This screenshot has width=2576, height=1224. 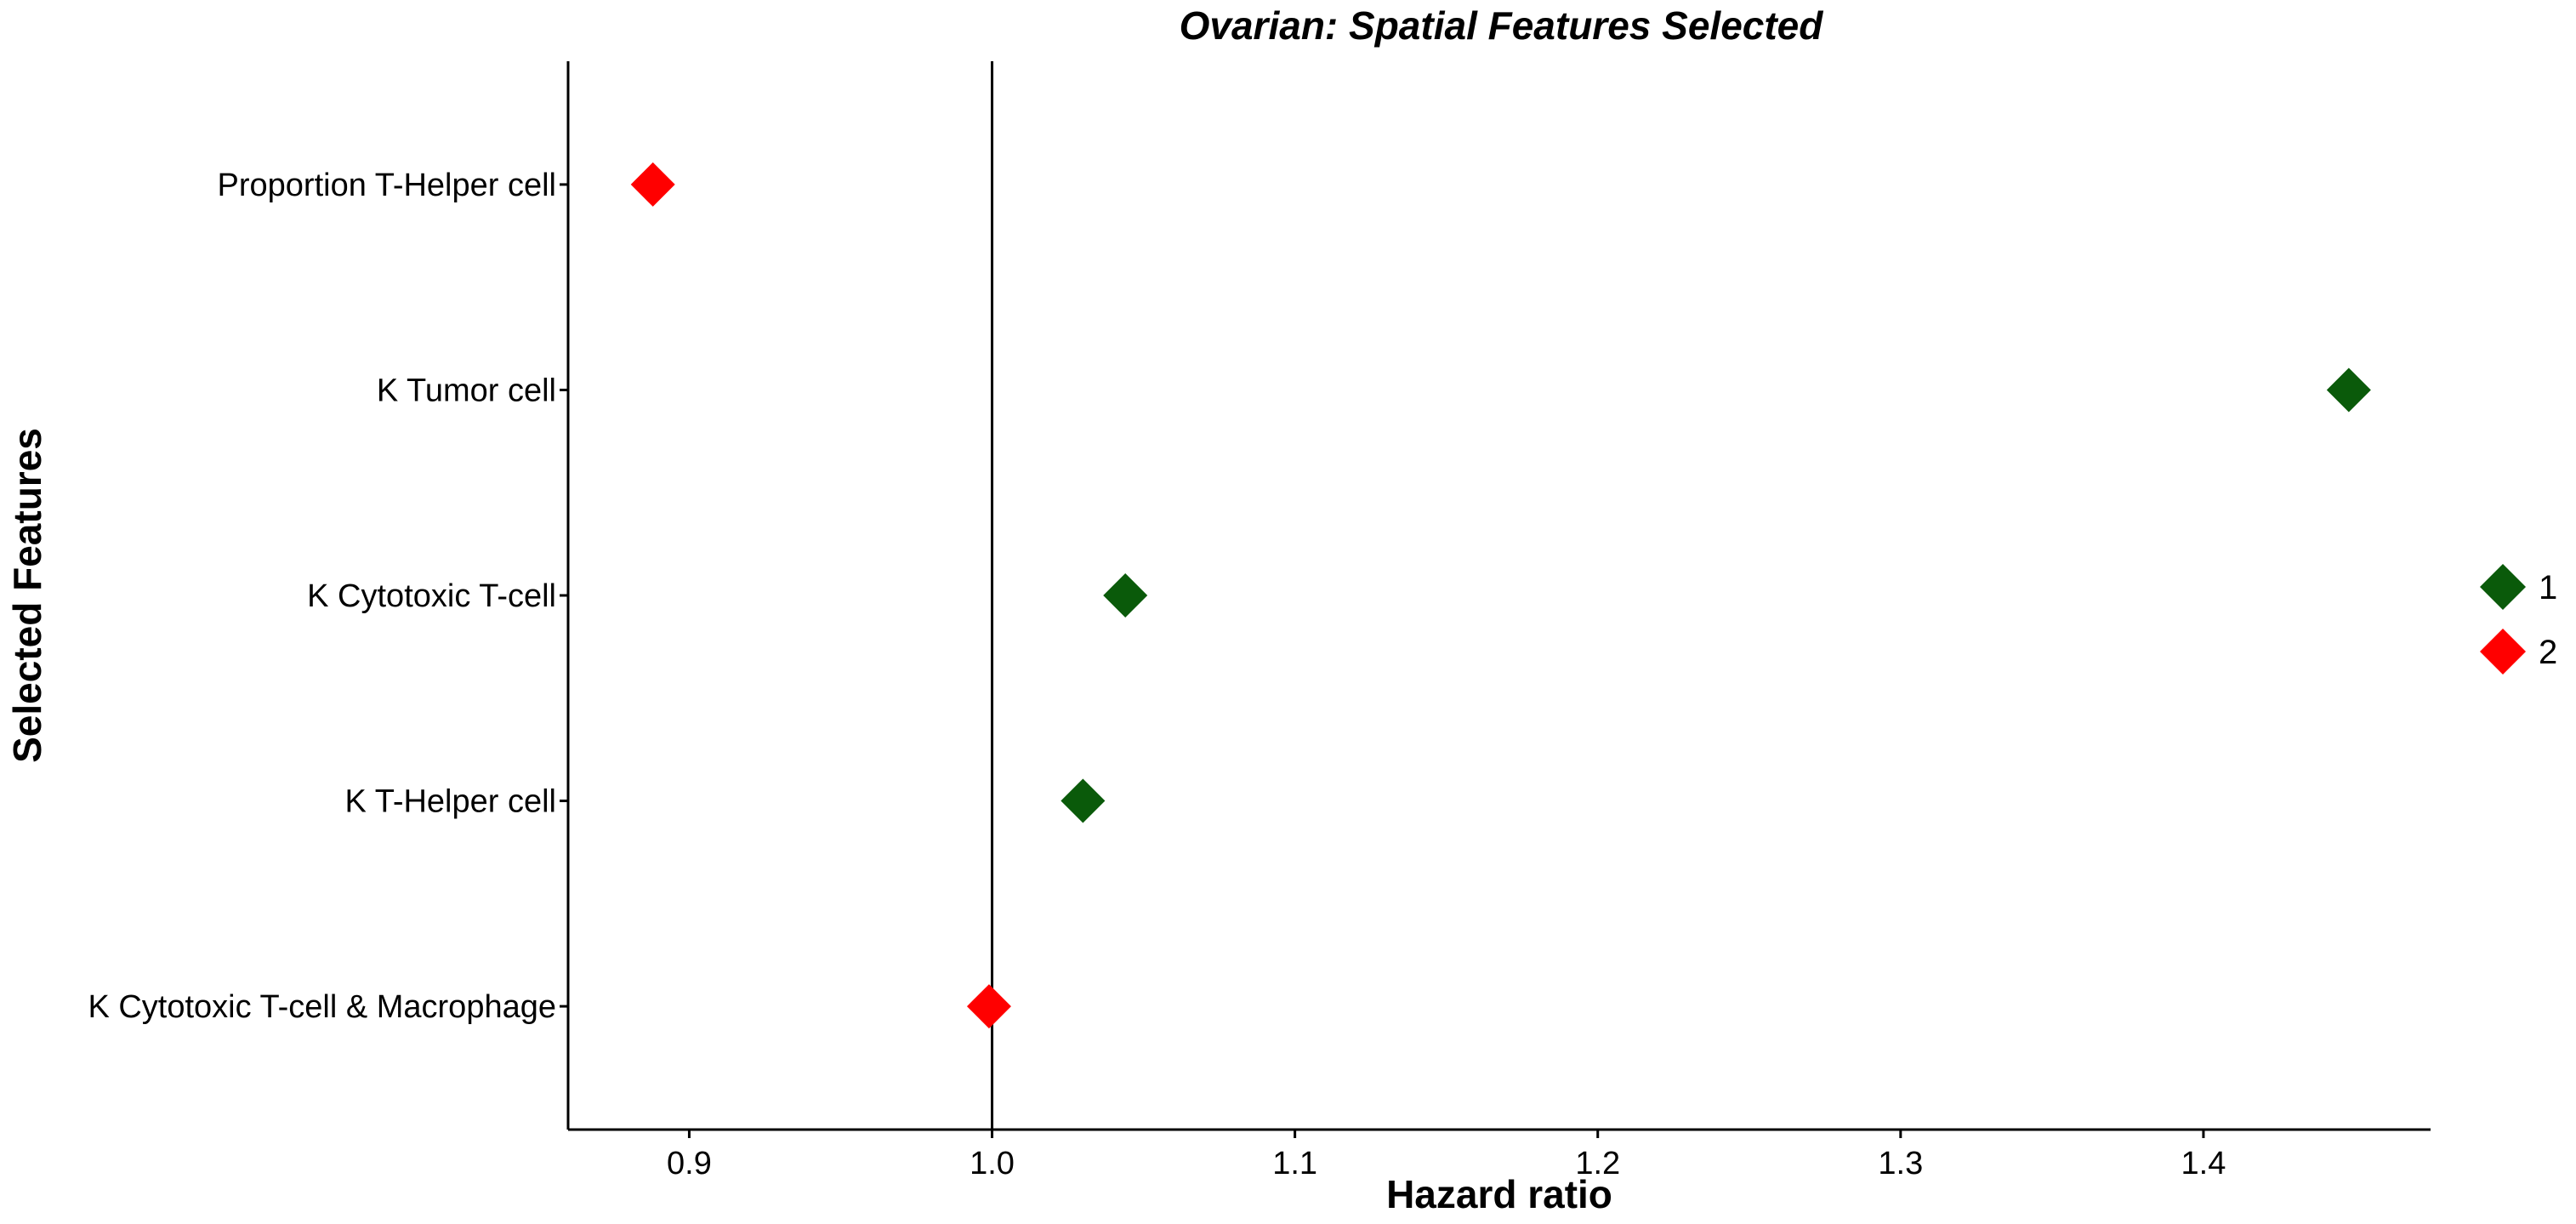 I want to click on y-tick-label: K Cytotoxic T-cell, so click(x=431, y=596).